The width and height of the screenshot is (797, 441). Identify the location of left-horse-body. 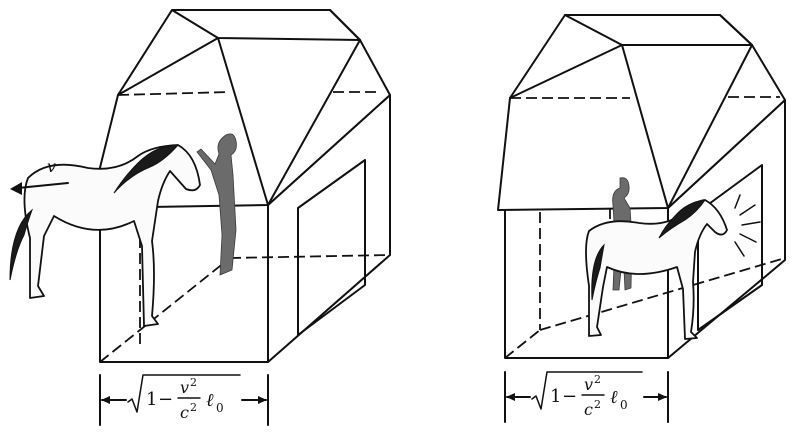
(112, 235).